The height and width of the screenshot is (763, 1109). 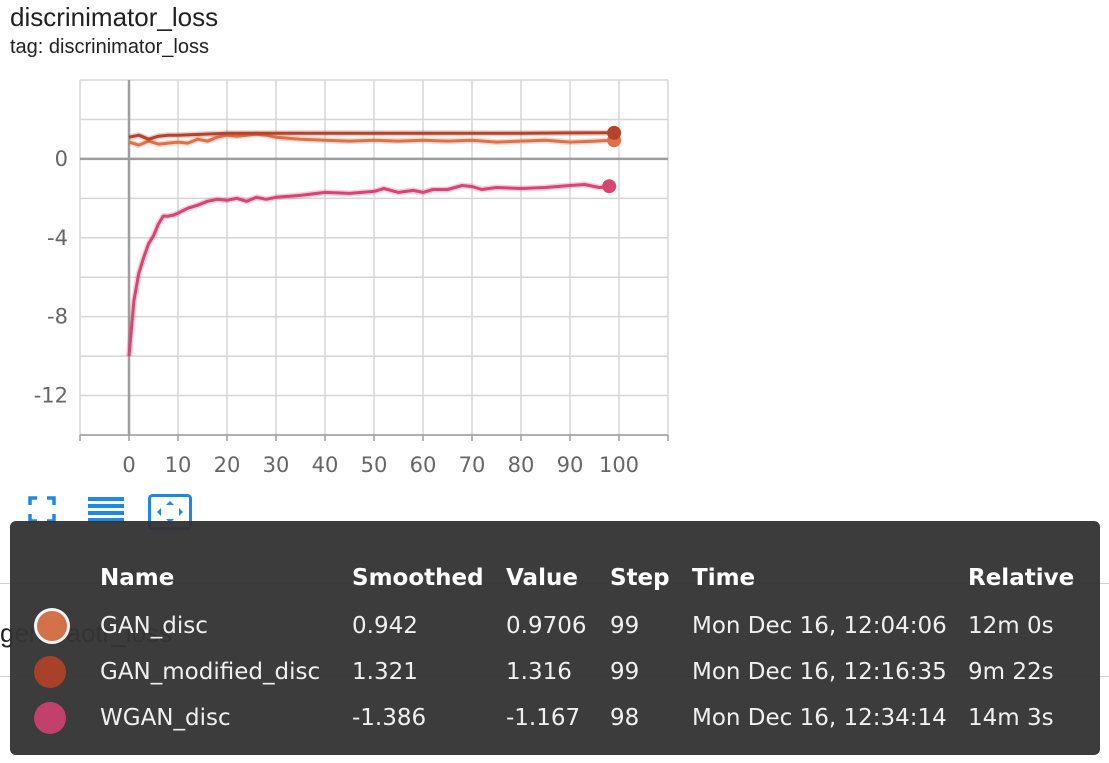 What do you see at coordinates (819, 626) in the screenshot?
I see `row-time: Mon Dec 16, 12:04:06` at bounding box center [819, 626].